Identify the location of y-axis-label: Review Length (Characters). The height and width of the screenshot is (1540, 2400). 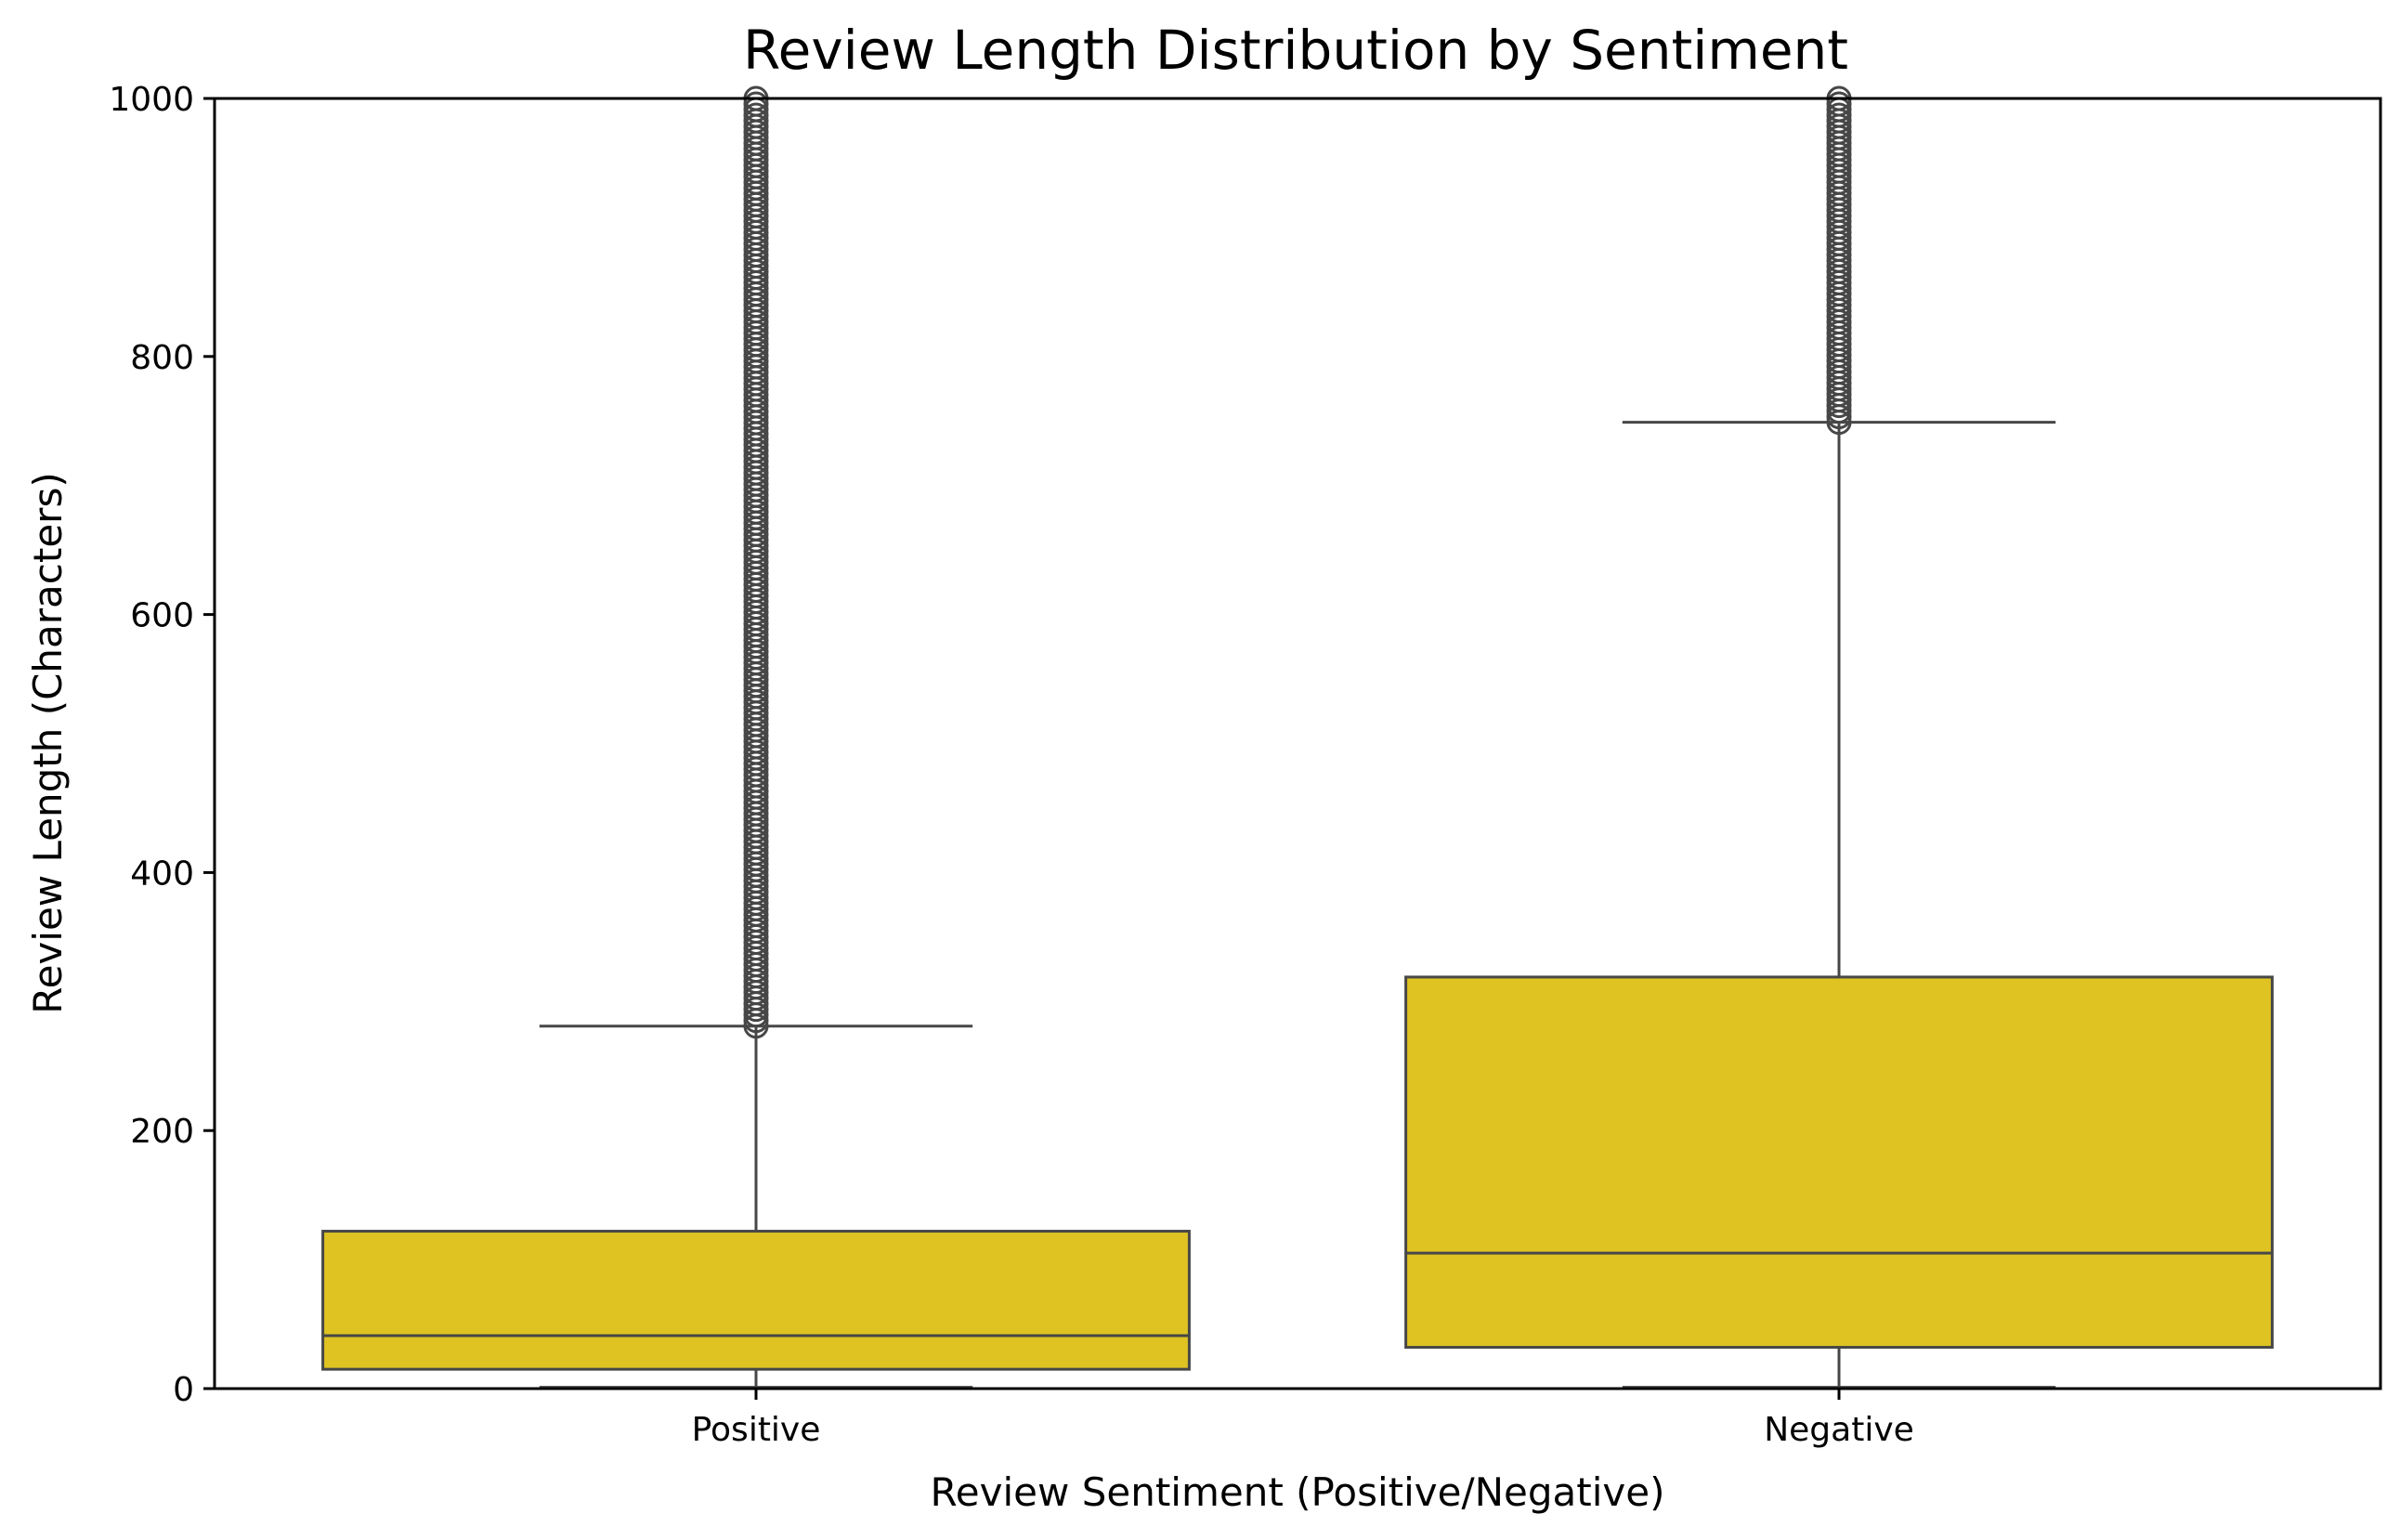
(48, 742).